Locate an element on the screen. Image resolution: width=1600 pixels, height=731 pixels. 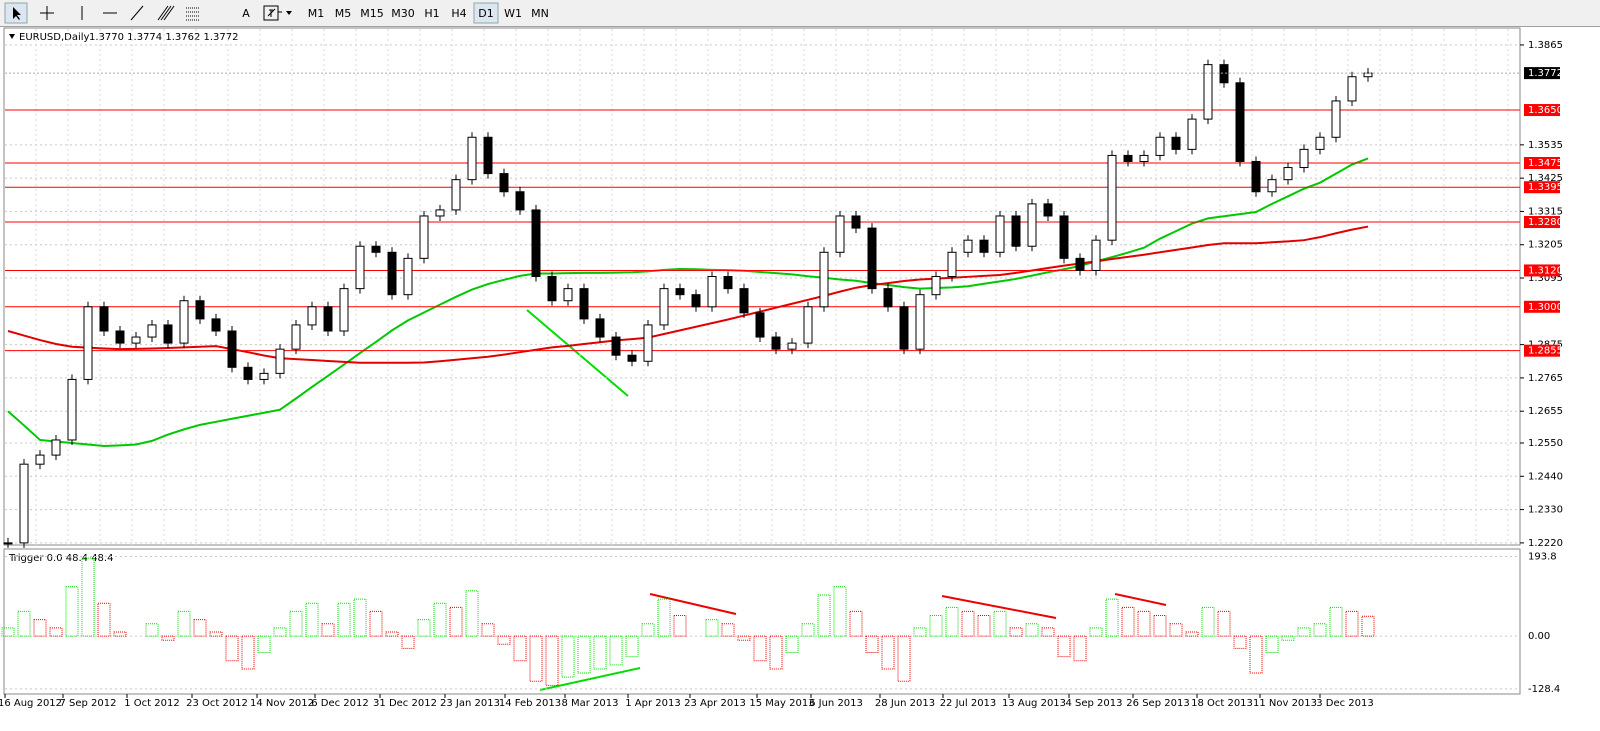
label-button is located at coordinates (271, 13).